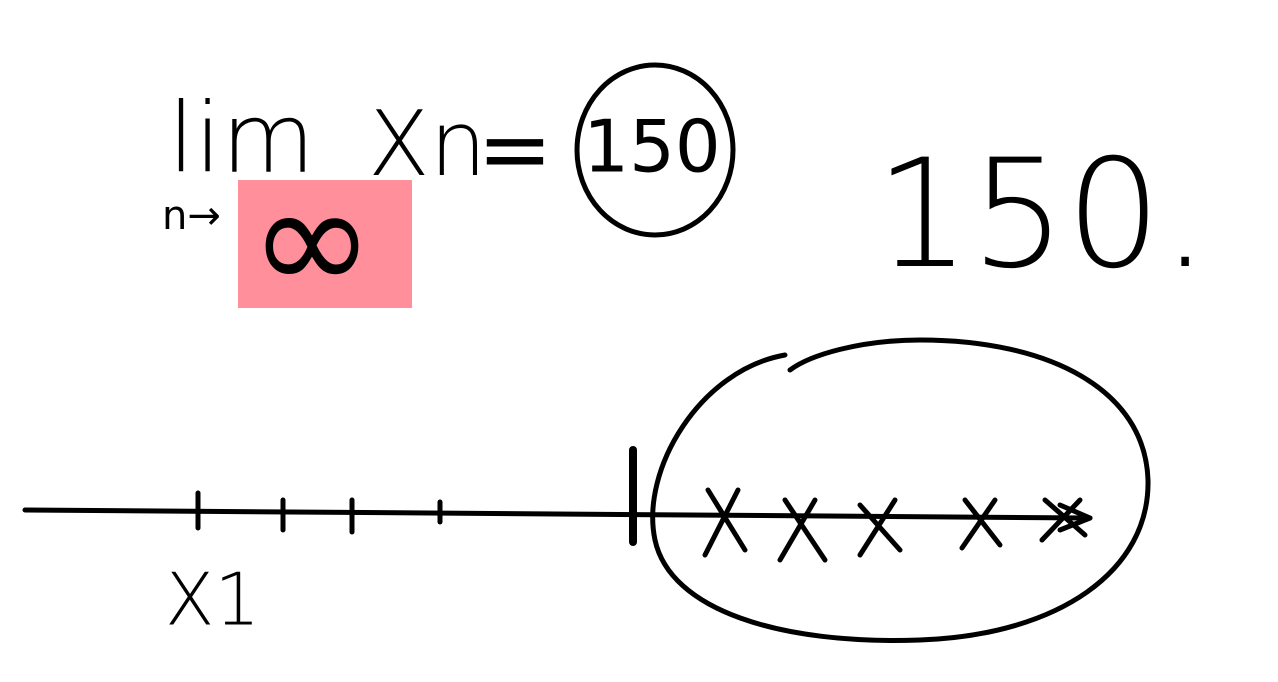  Describe the element at coordinates (1042, 215) in the screenshot. I see `side-note: 150.` at that location.